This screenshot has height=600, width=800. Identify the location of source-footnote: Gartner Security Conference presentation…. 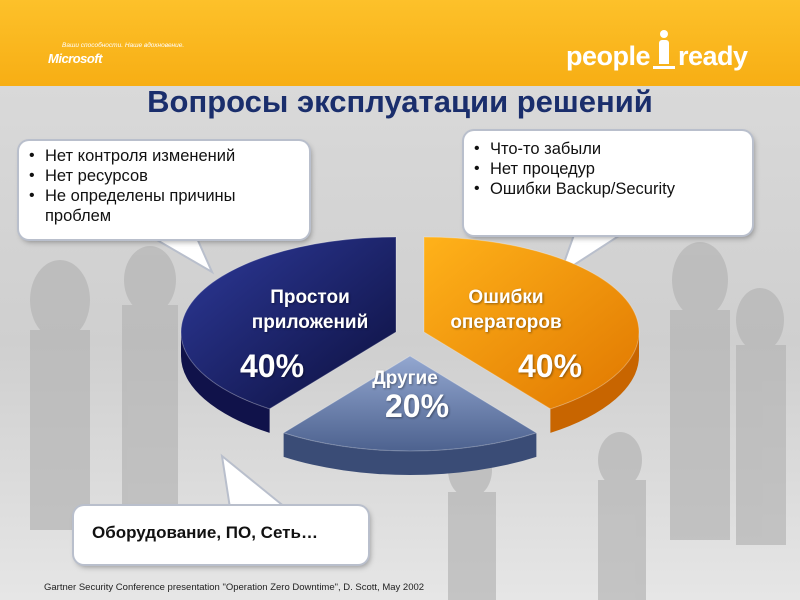
(234, 587).